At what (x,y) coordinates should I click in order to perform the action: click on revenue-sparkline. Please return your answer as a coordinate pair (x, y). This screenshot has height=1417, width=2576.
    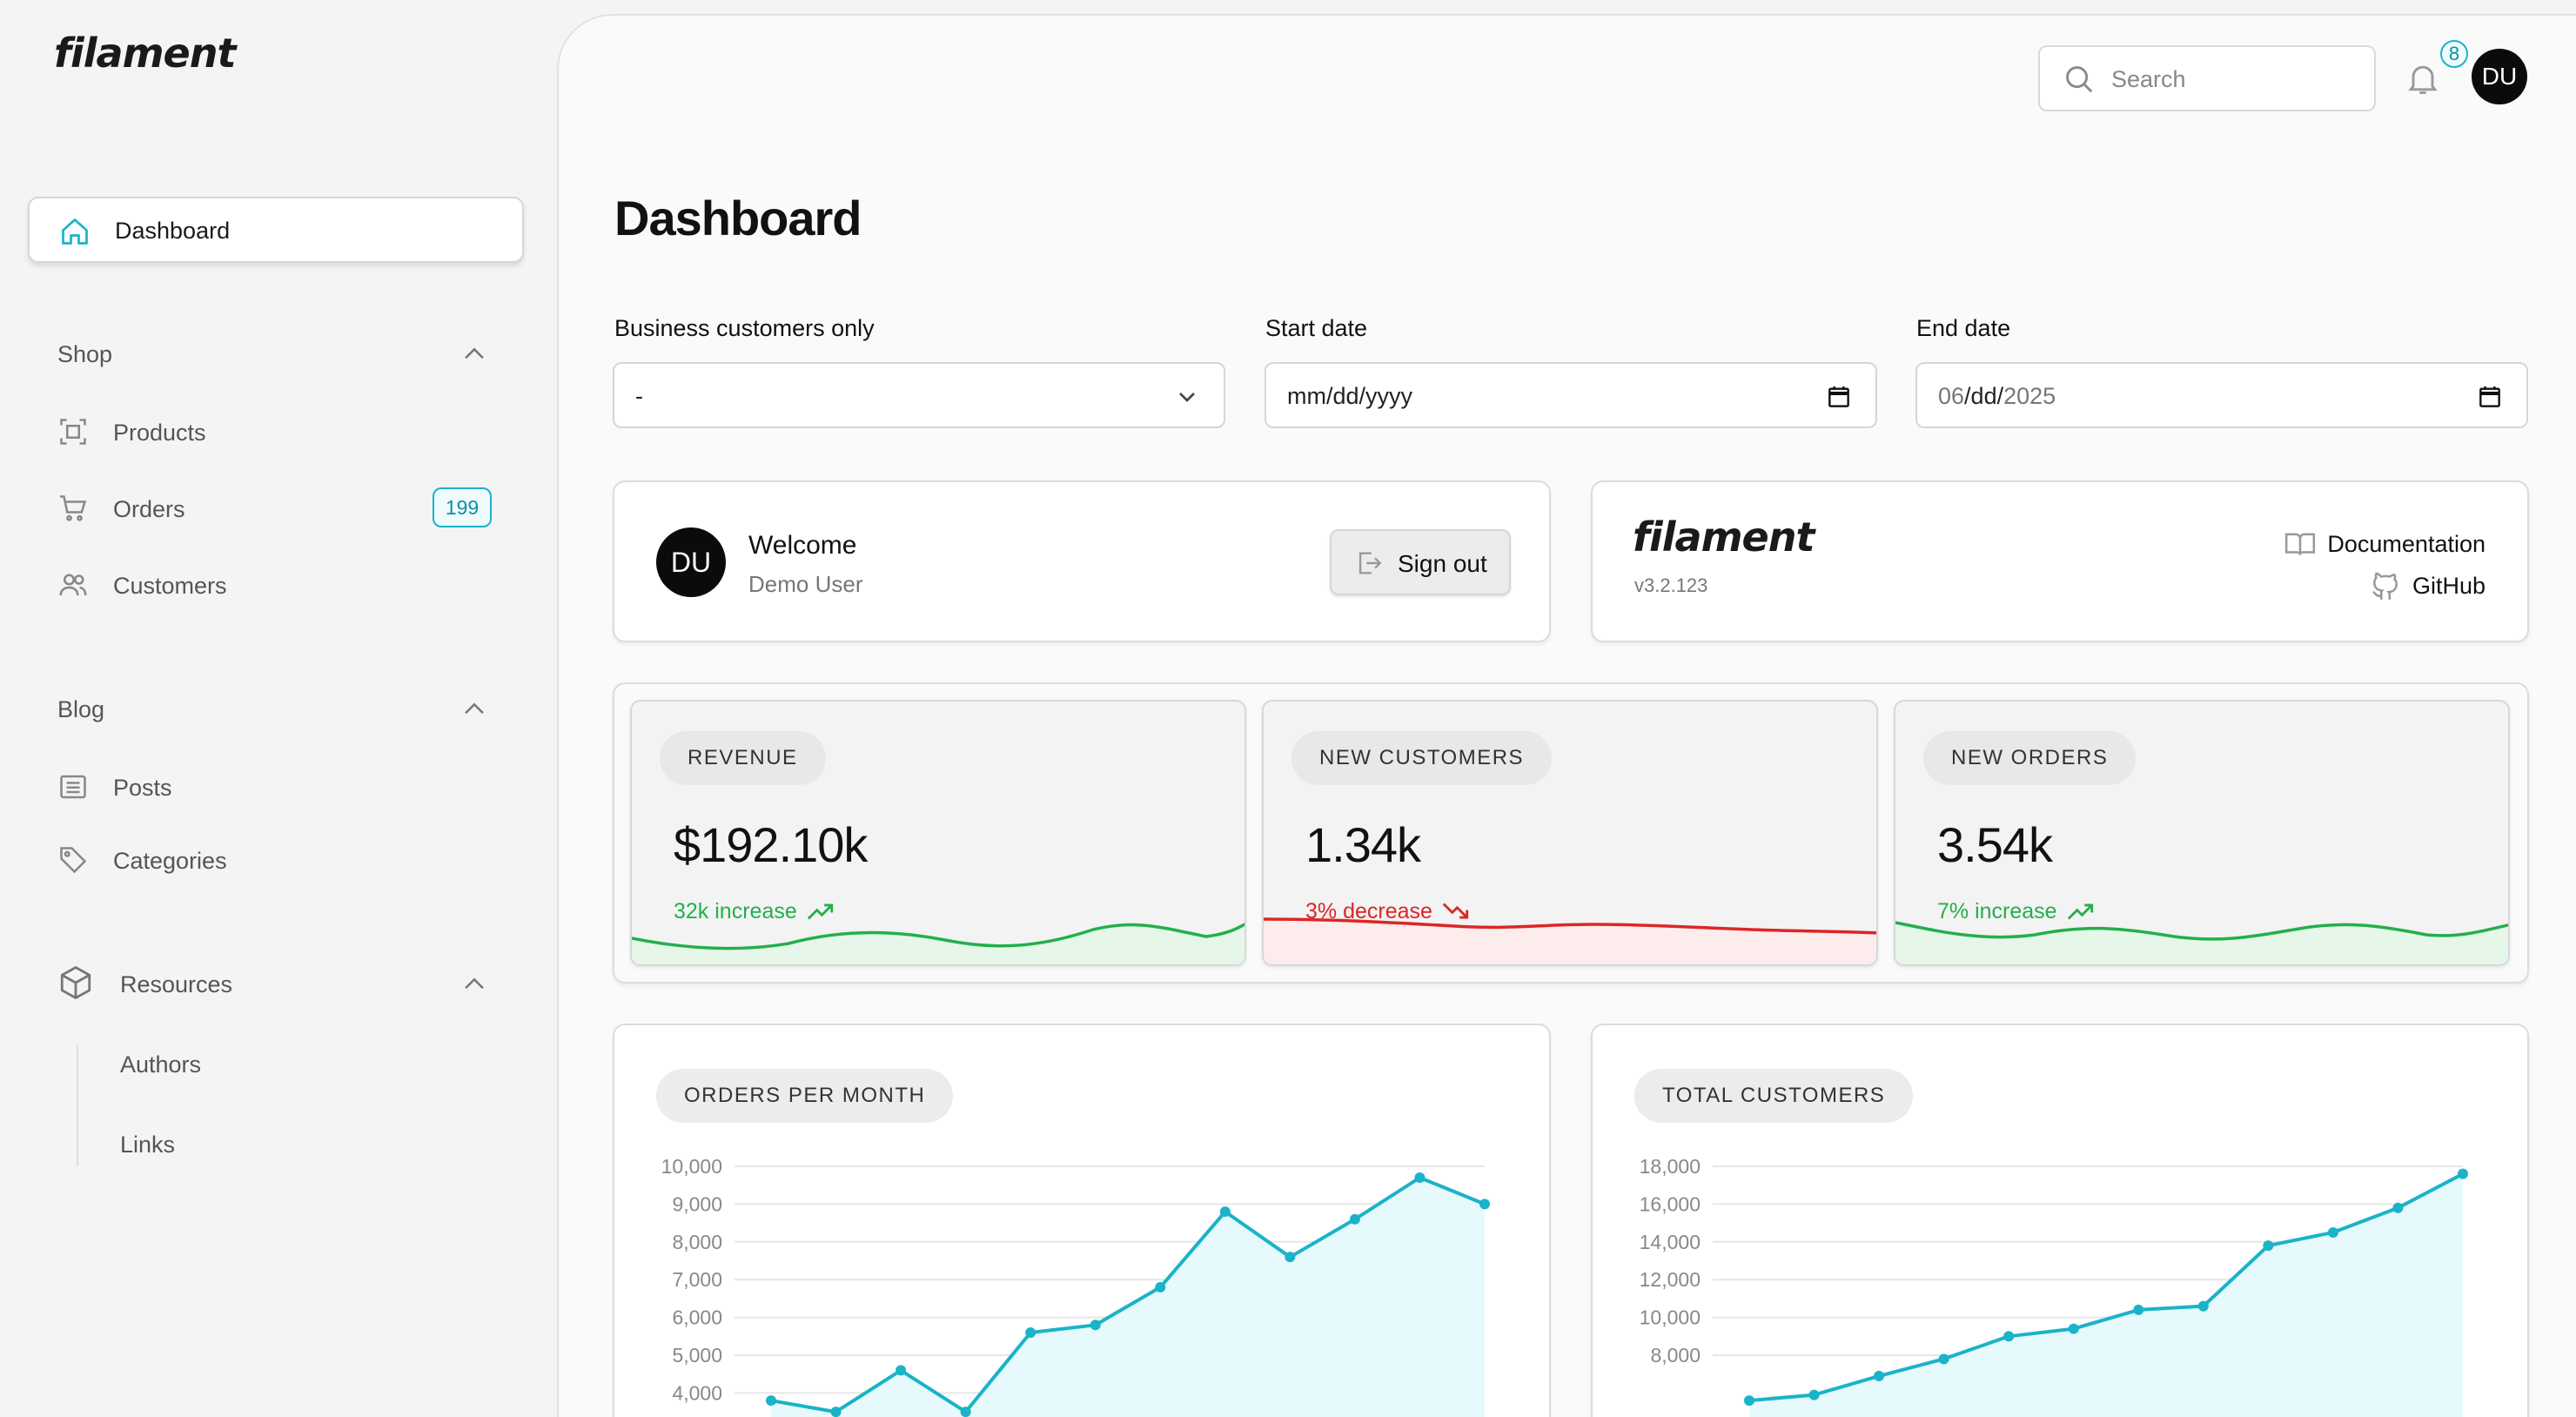
    Looking at the image, I should click on (938, 944).